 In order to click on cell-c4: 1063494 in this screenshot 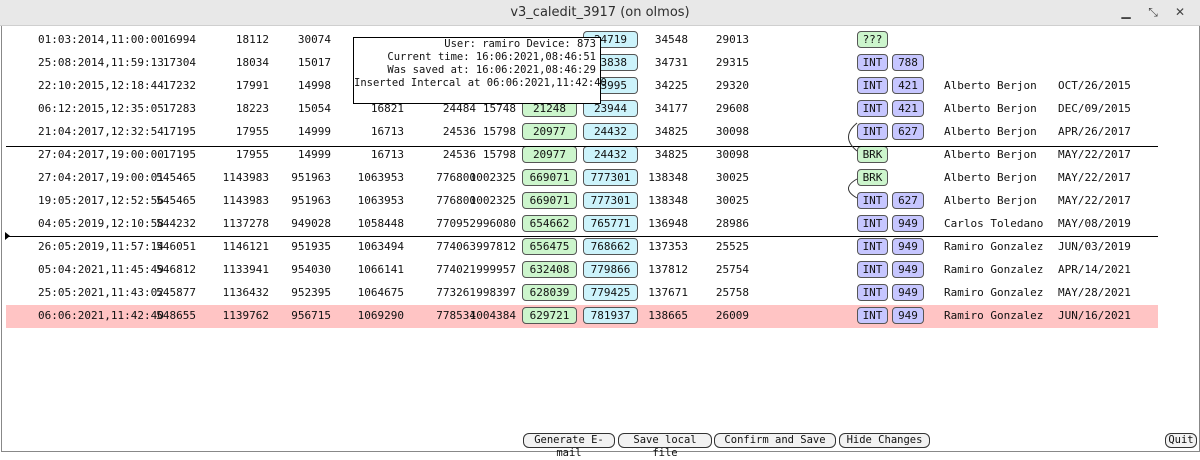, I will do `click(380, 246)`.